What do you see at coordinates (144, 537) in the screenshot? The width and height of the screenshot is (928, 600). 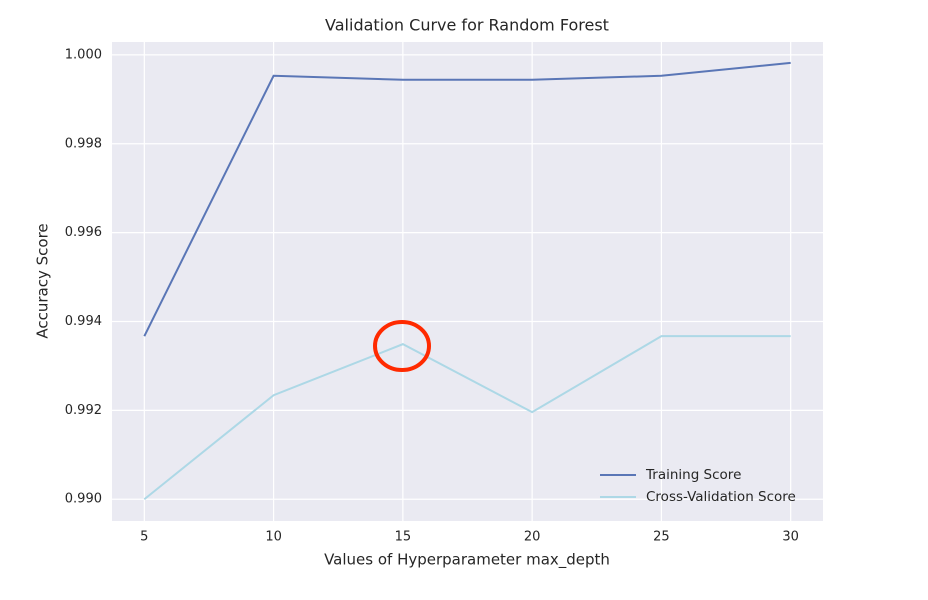 I see `x-tick-label: 5` at bounding box center [144, 537].